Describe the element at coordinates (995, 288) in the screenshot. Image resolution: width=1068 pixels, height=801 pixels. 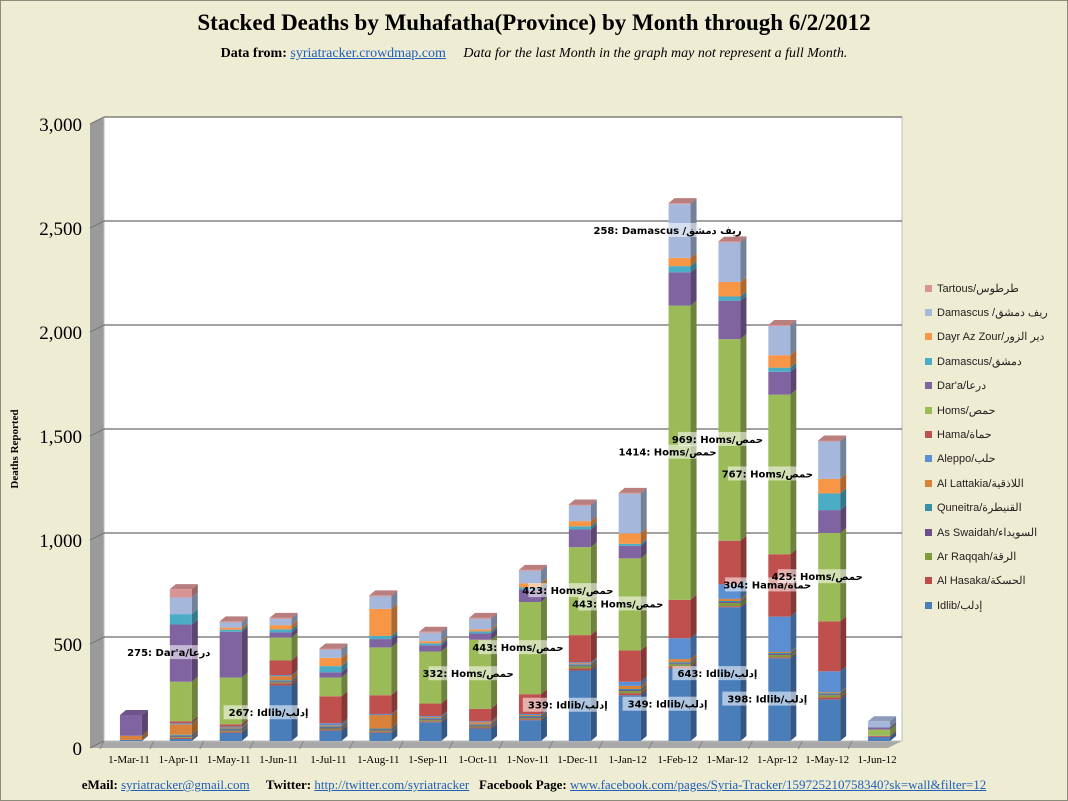
I see `legend-item: Tartous/طرطوس` at that location.